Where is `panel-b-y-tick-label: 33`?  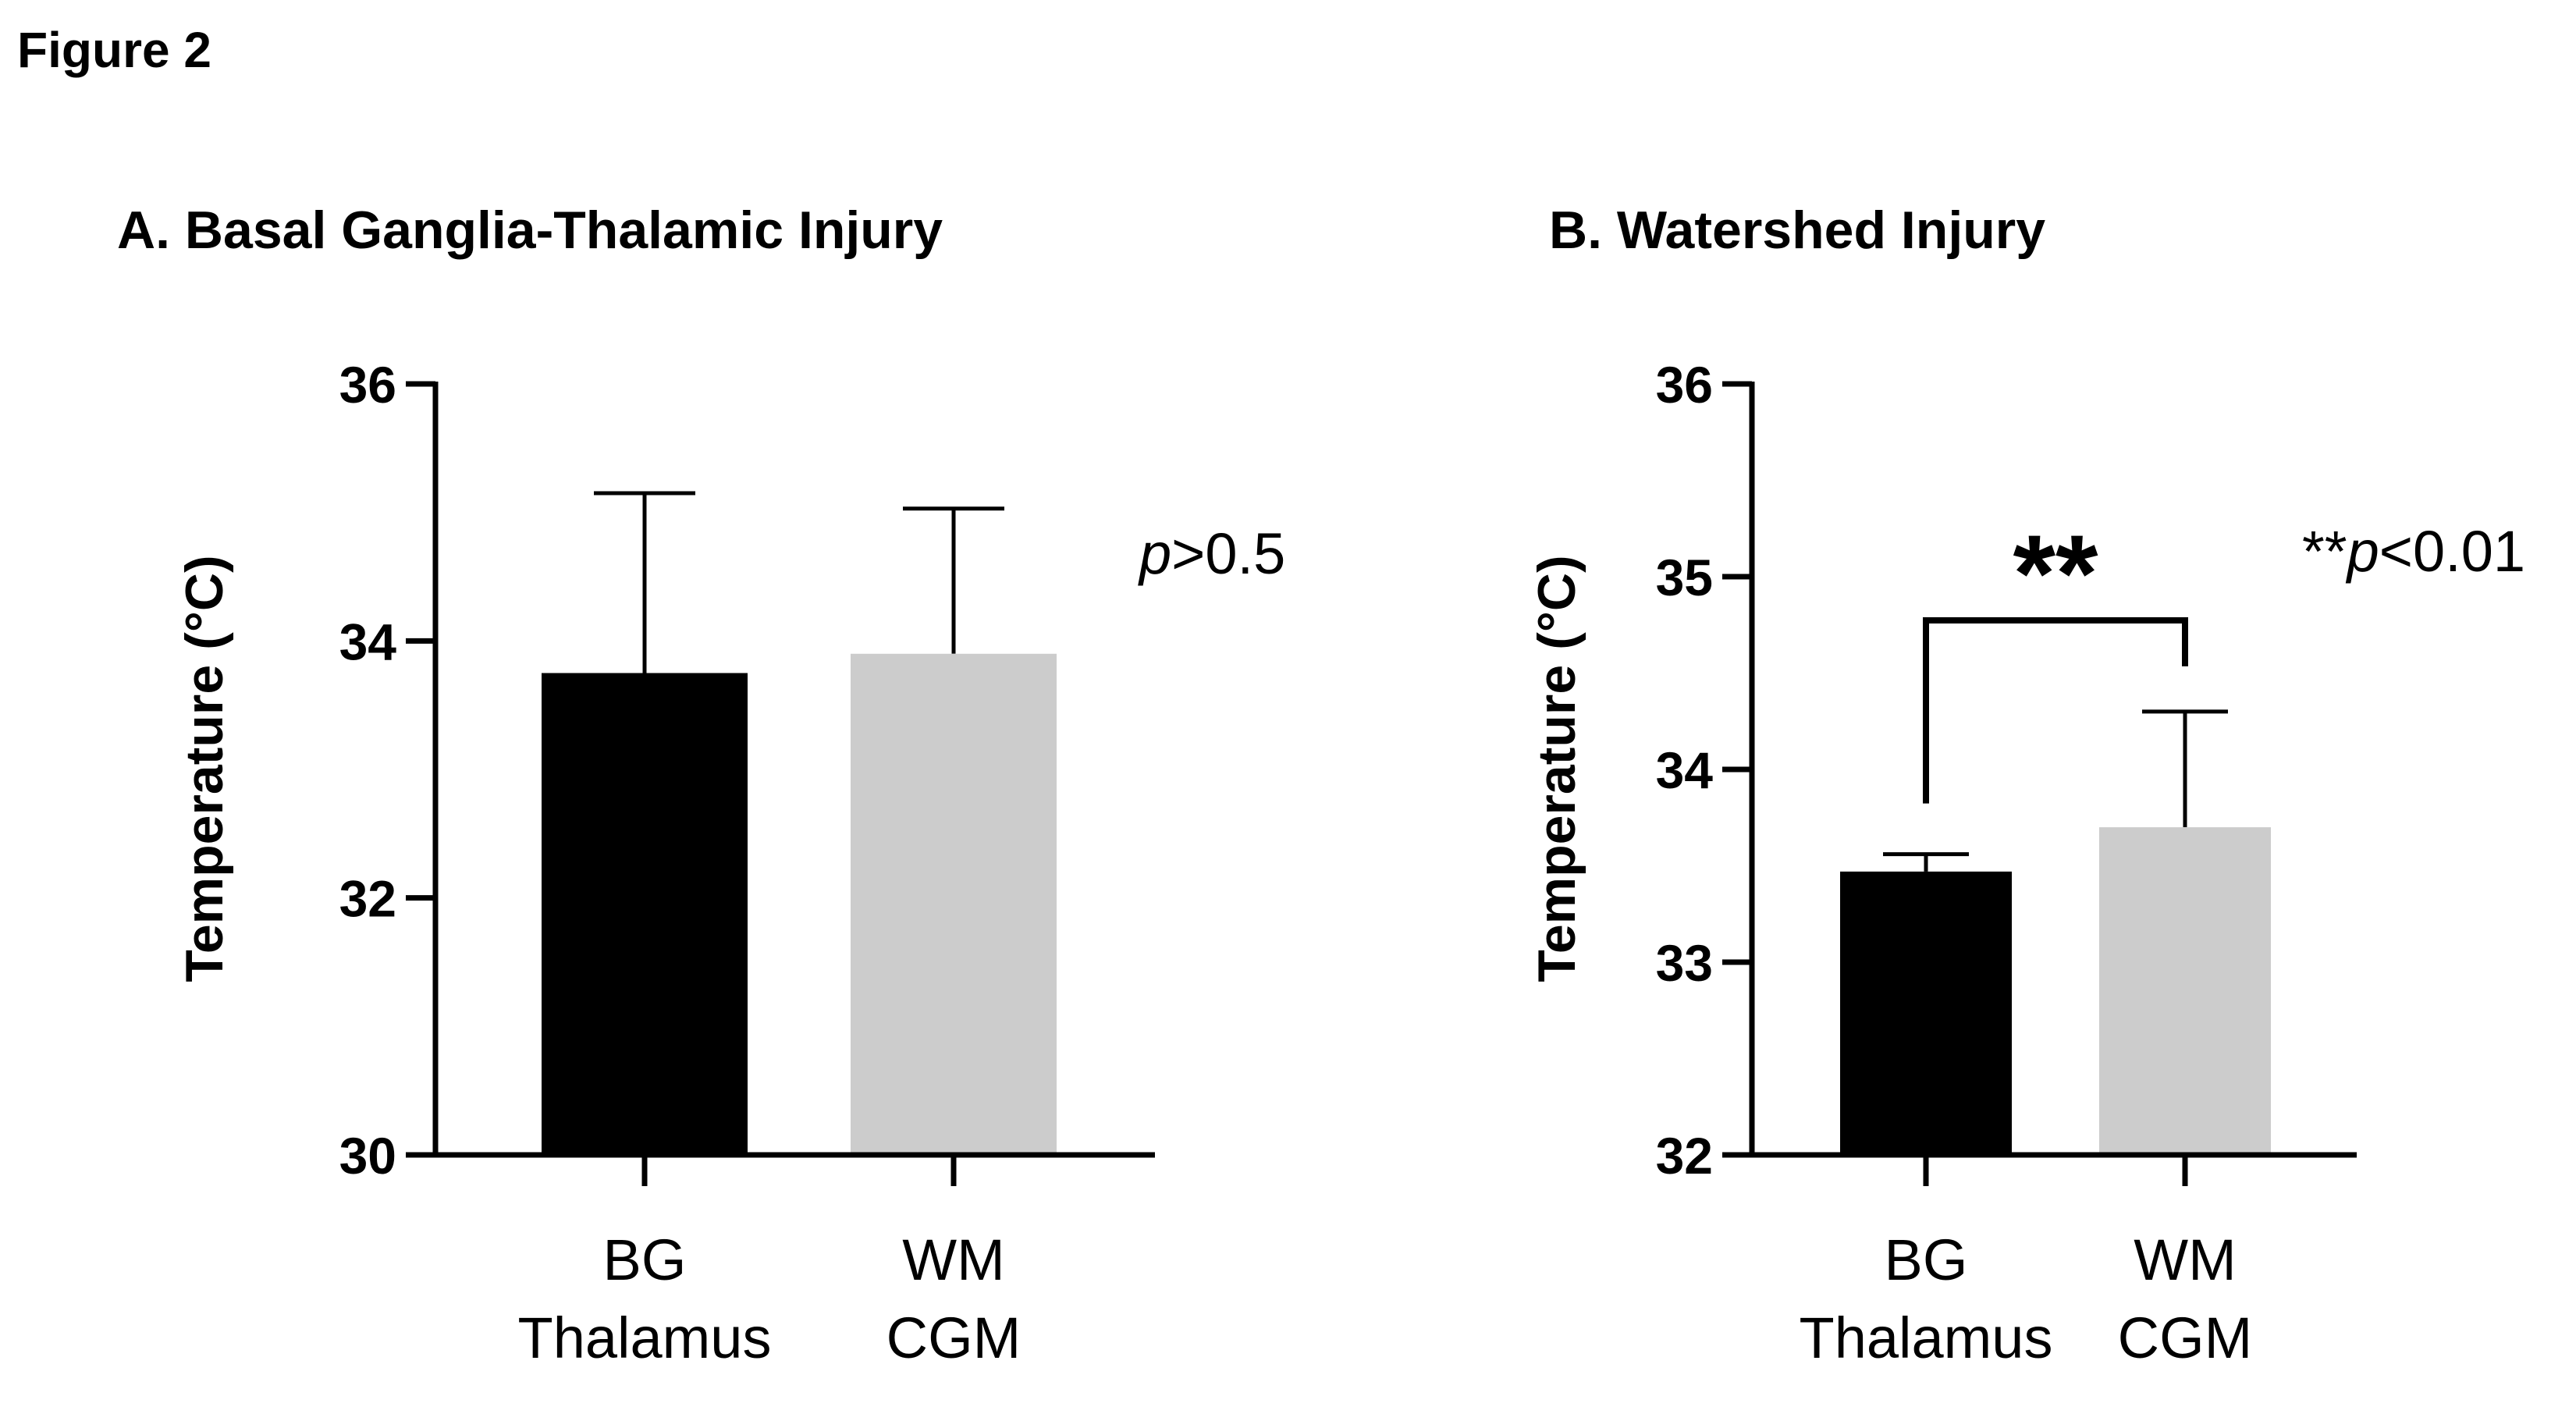
panel-b-y-tick-label: 33 is located at coordinates (1685, 963).